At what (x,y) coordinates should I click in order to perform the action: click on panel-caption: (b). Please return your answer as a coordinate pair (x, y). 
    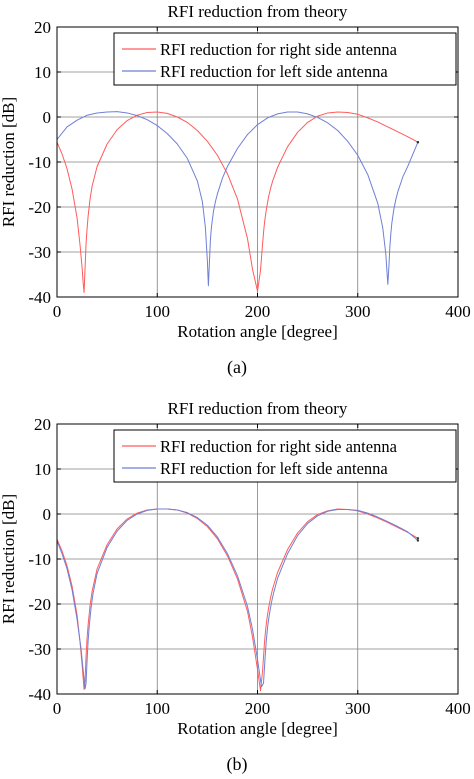
    Looking at the image, I should click on (237, 764).